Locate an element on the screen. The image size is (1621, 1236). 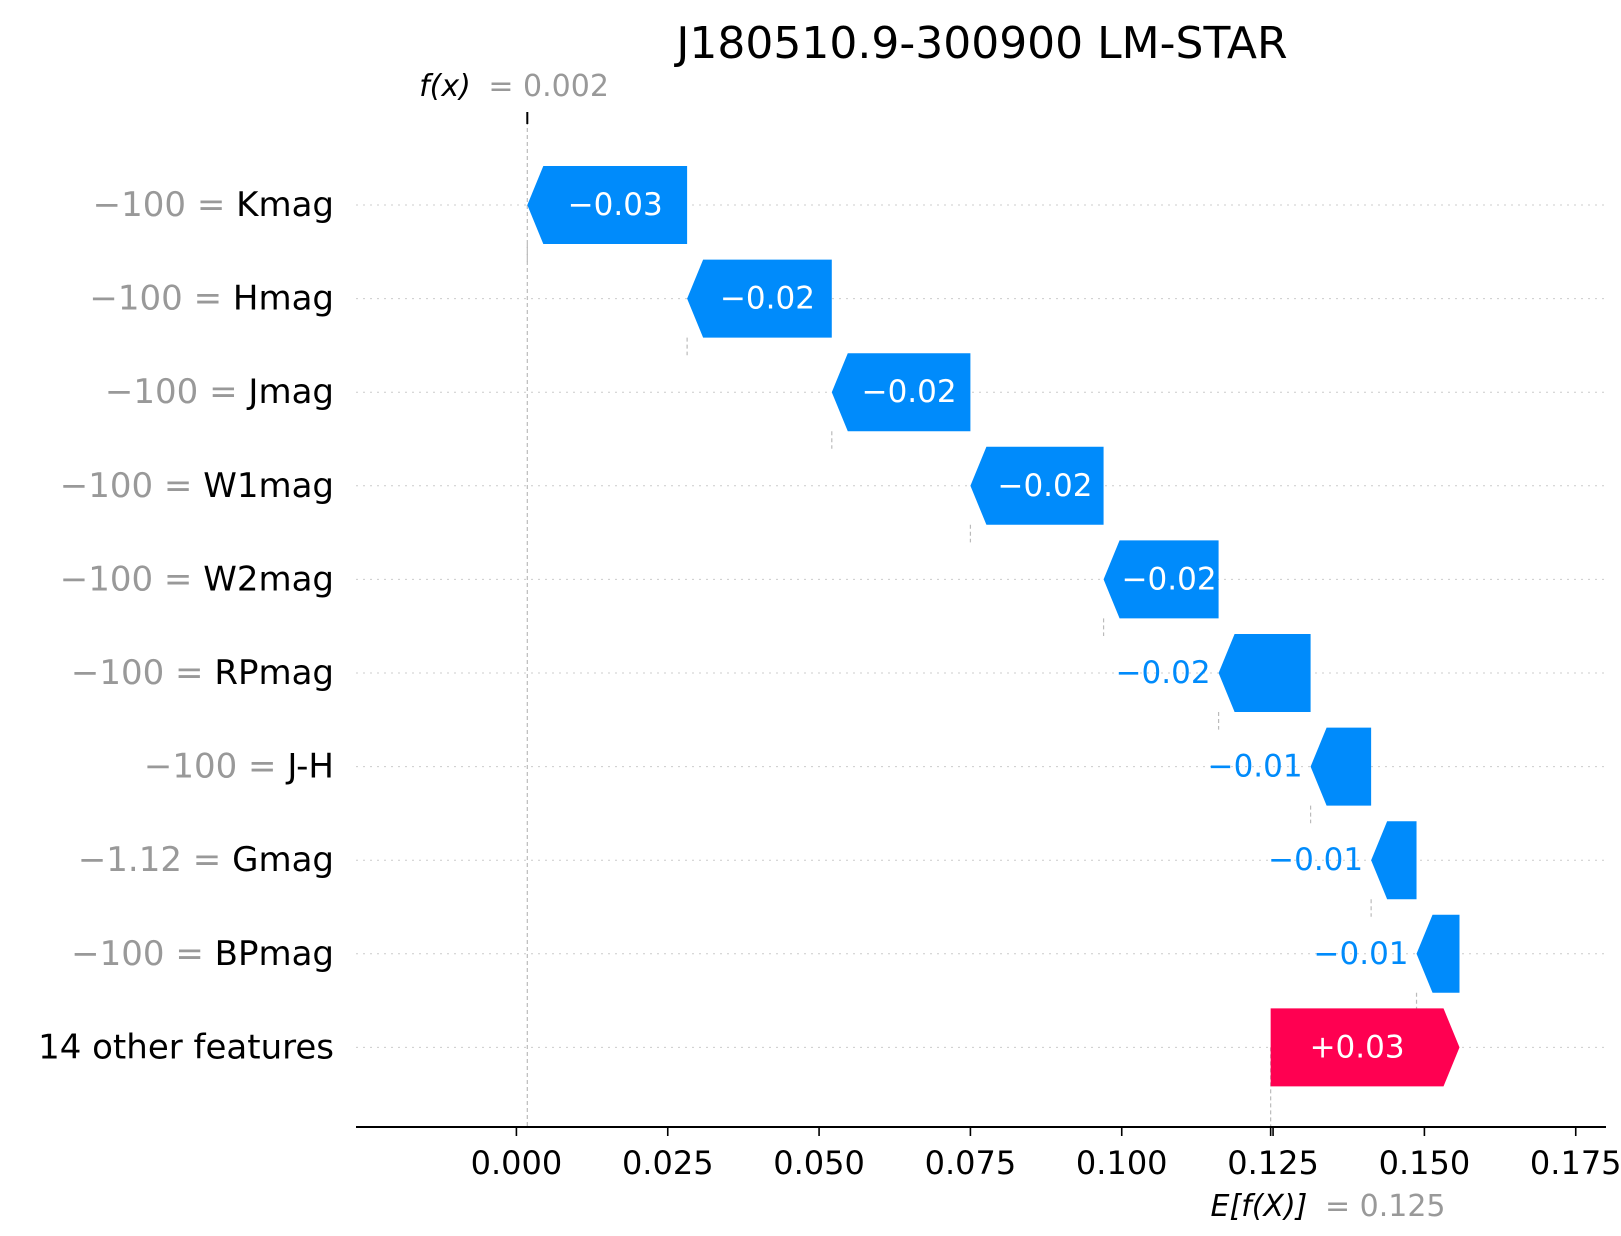
feature-label: 14 other features is located at coordinates (186, 1047).